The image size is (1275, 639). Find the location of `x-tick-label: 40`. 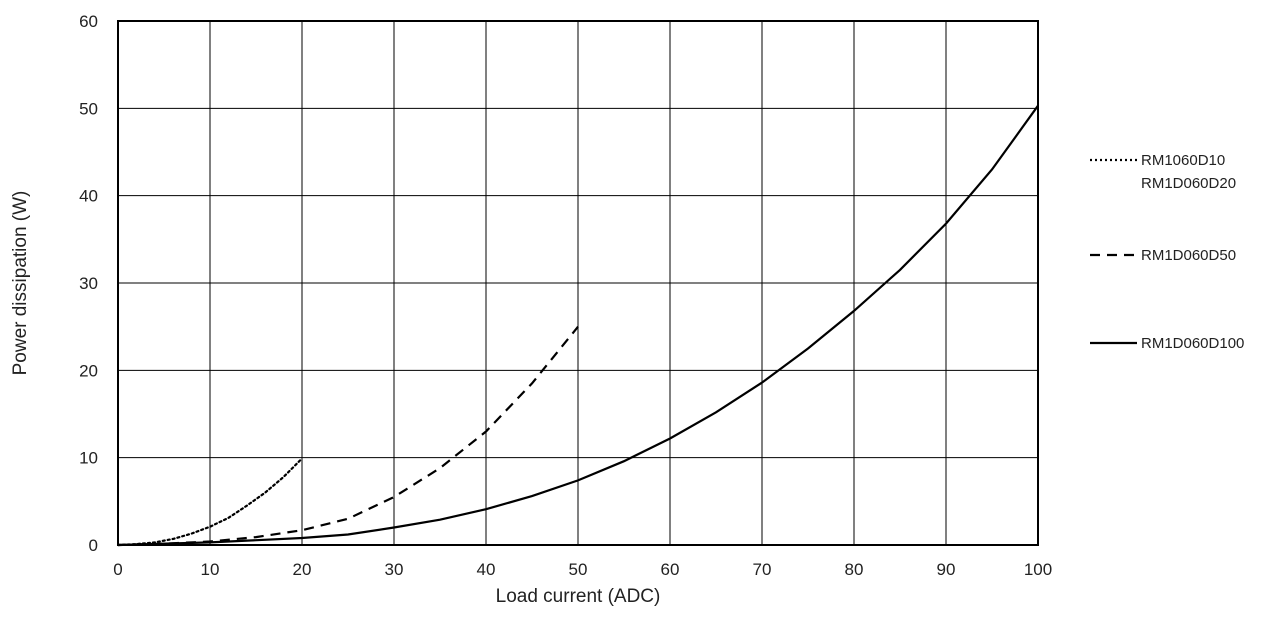

x-tick-label: 40 is located at coordinates (486, 569).